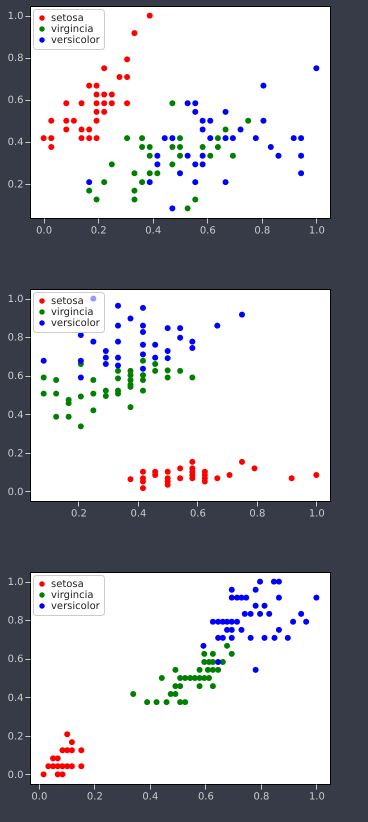  What do you see at coordinates (16, 736) in the screenshot?
I see `y-tick-label: 0.2` at bounding box center [16, 736].